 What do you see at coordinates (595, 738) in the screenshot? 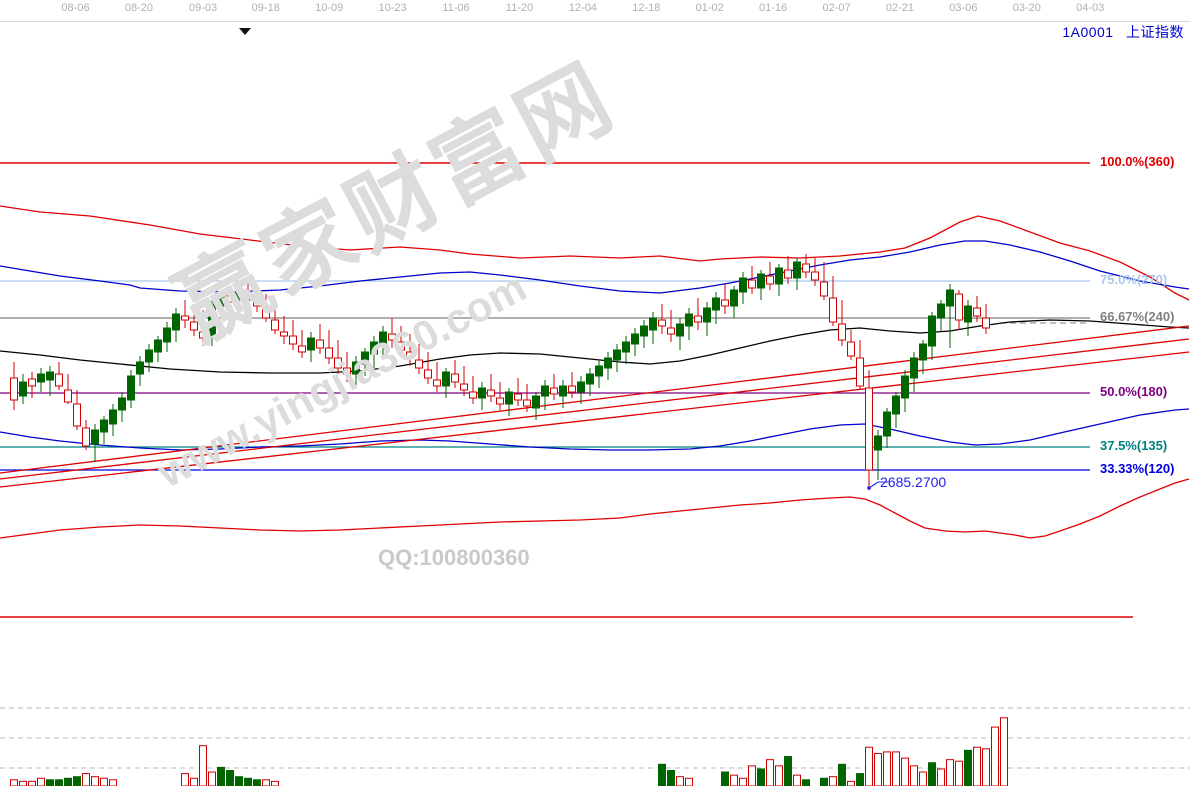
I see `volume-chart-pane` at bounding box center [595, 738].